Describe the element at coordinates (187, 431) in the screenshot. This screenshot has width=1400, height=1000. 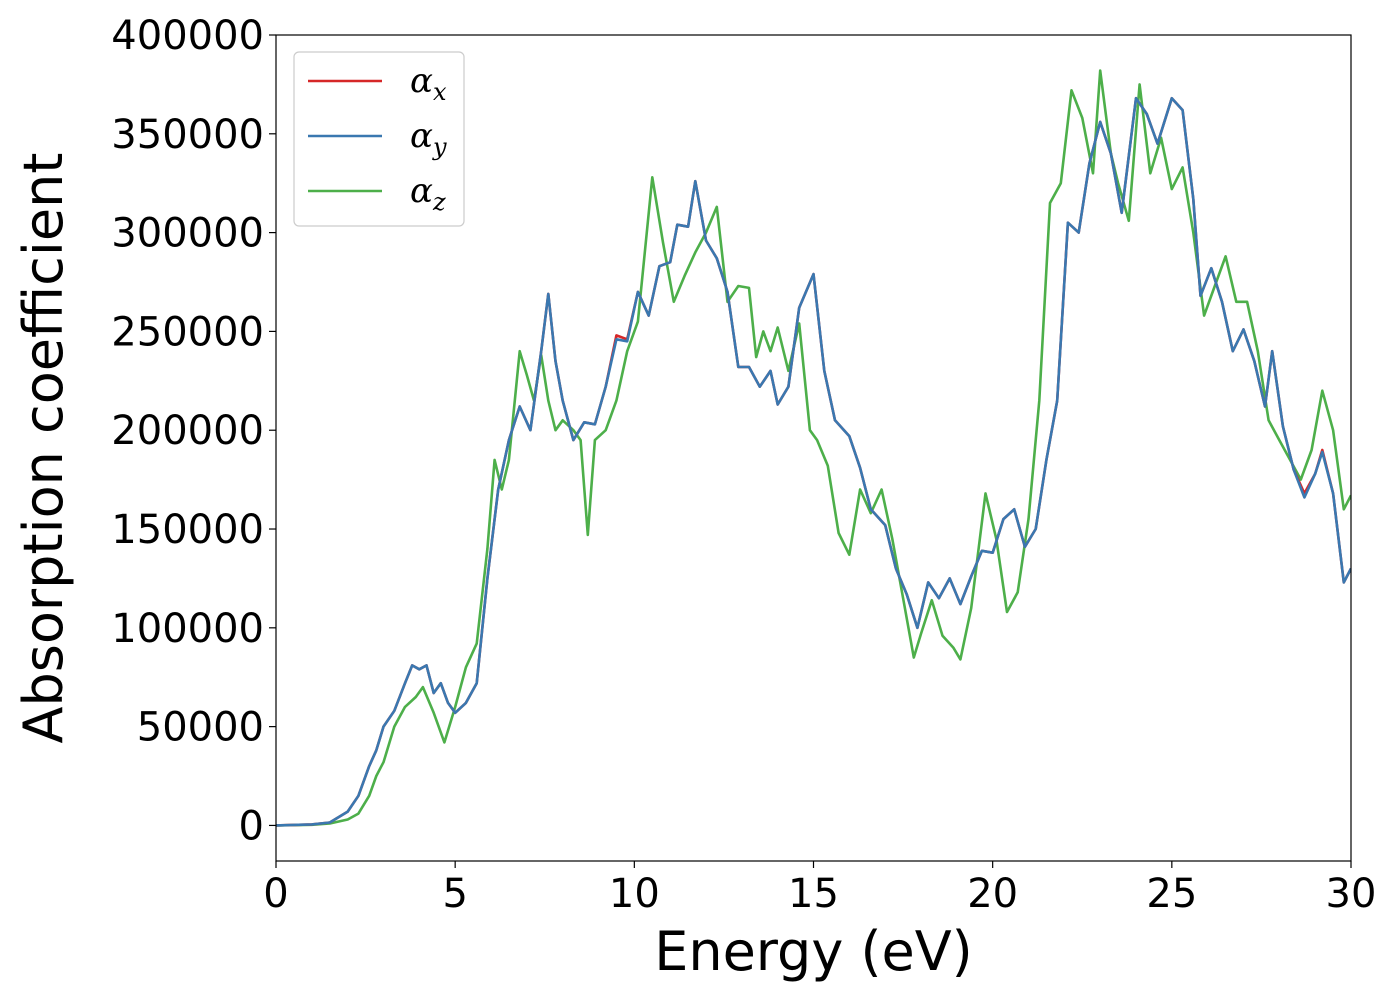
I see `y-tick-label: 200000` at that location.